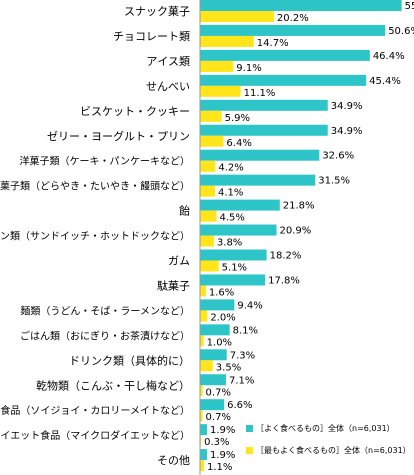 The image size is (414, 475). I want to click on category-label: ビスケット・クッキー, so click(135, 111).